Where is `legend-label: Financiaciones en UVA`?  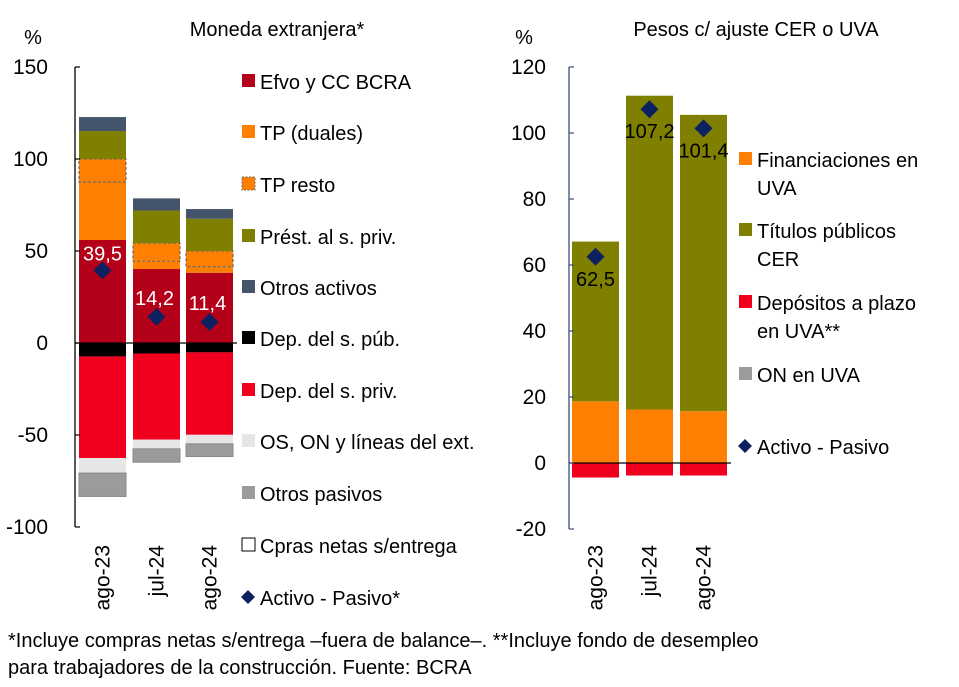
legend-label: Financiaciones en UVA is located at coordinates (837, 175).